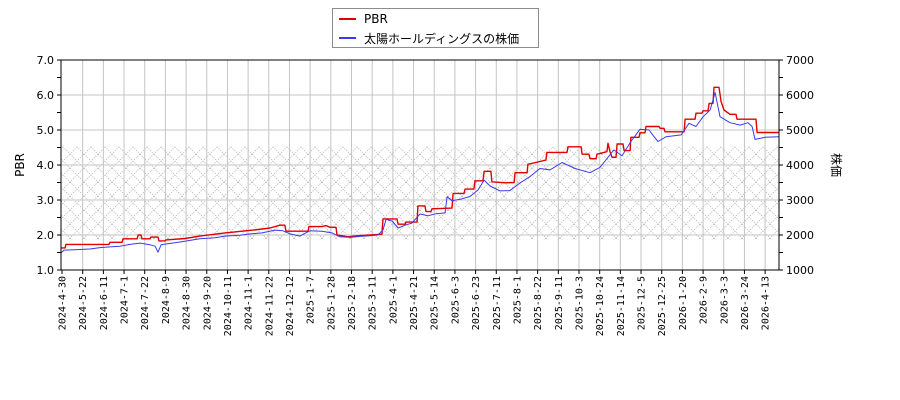 This screenshot has height=400, width=900. Describe the element at coordinates (621, 306) in the screenshot. I see `x-tick-label: 2025-11-14` at that location.